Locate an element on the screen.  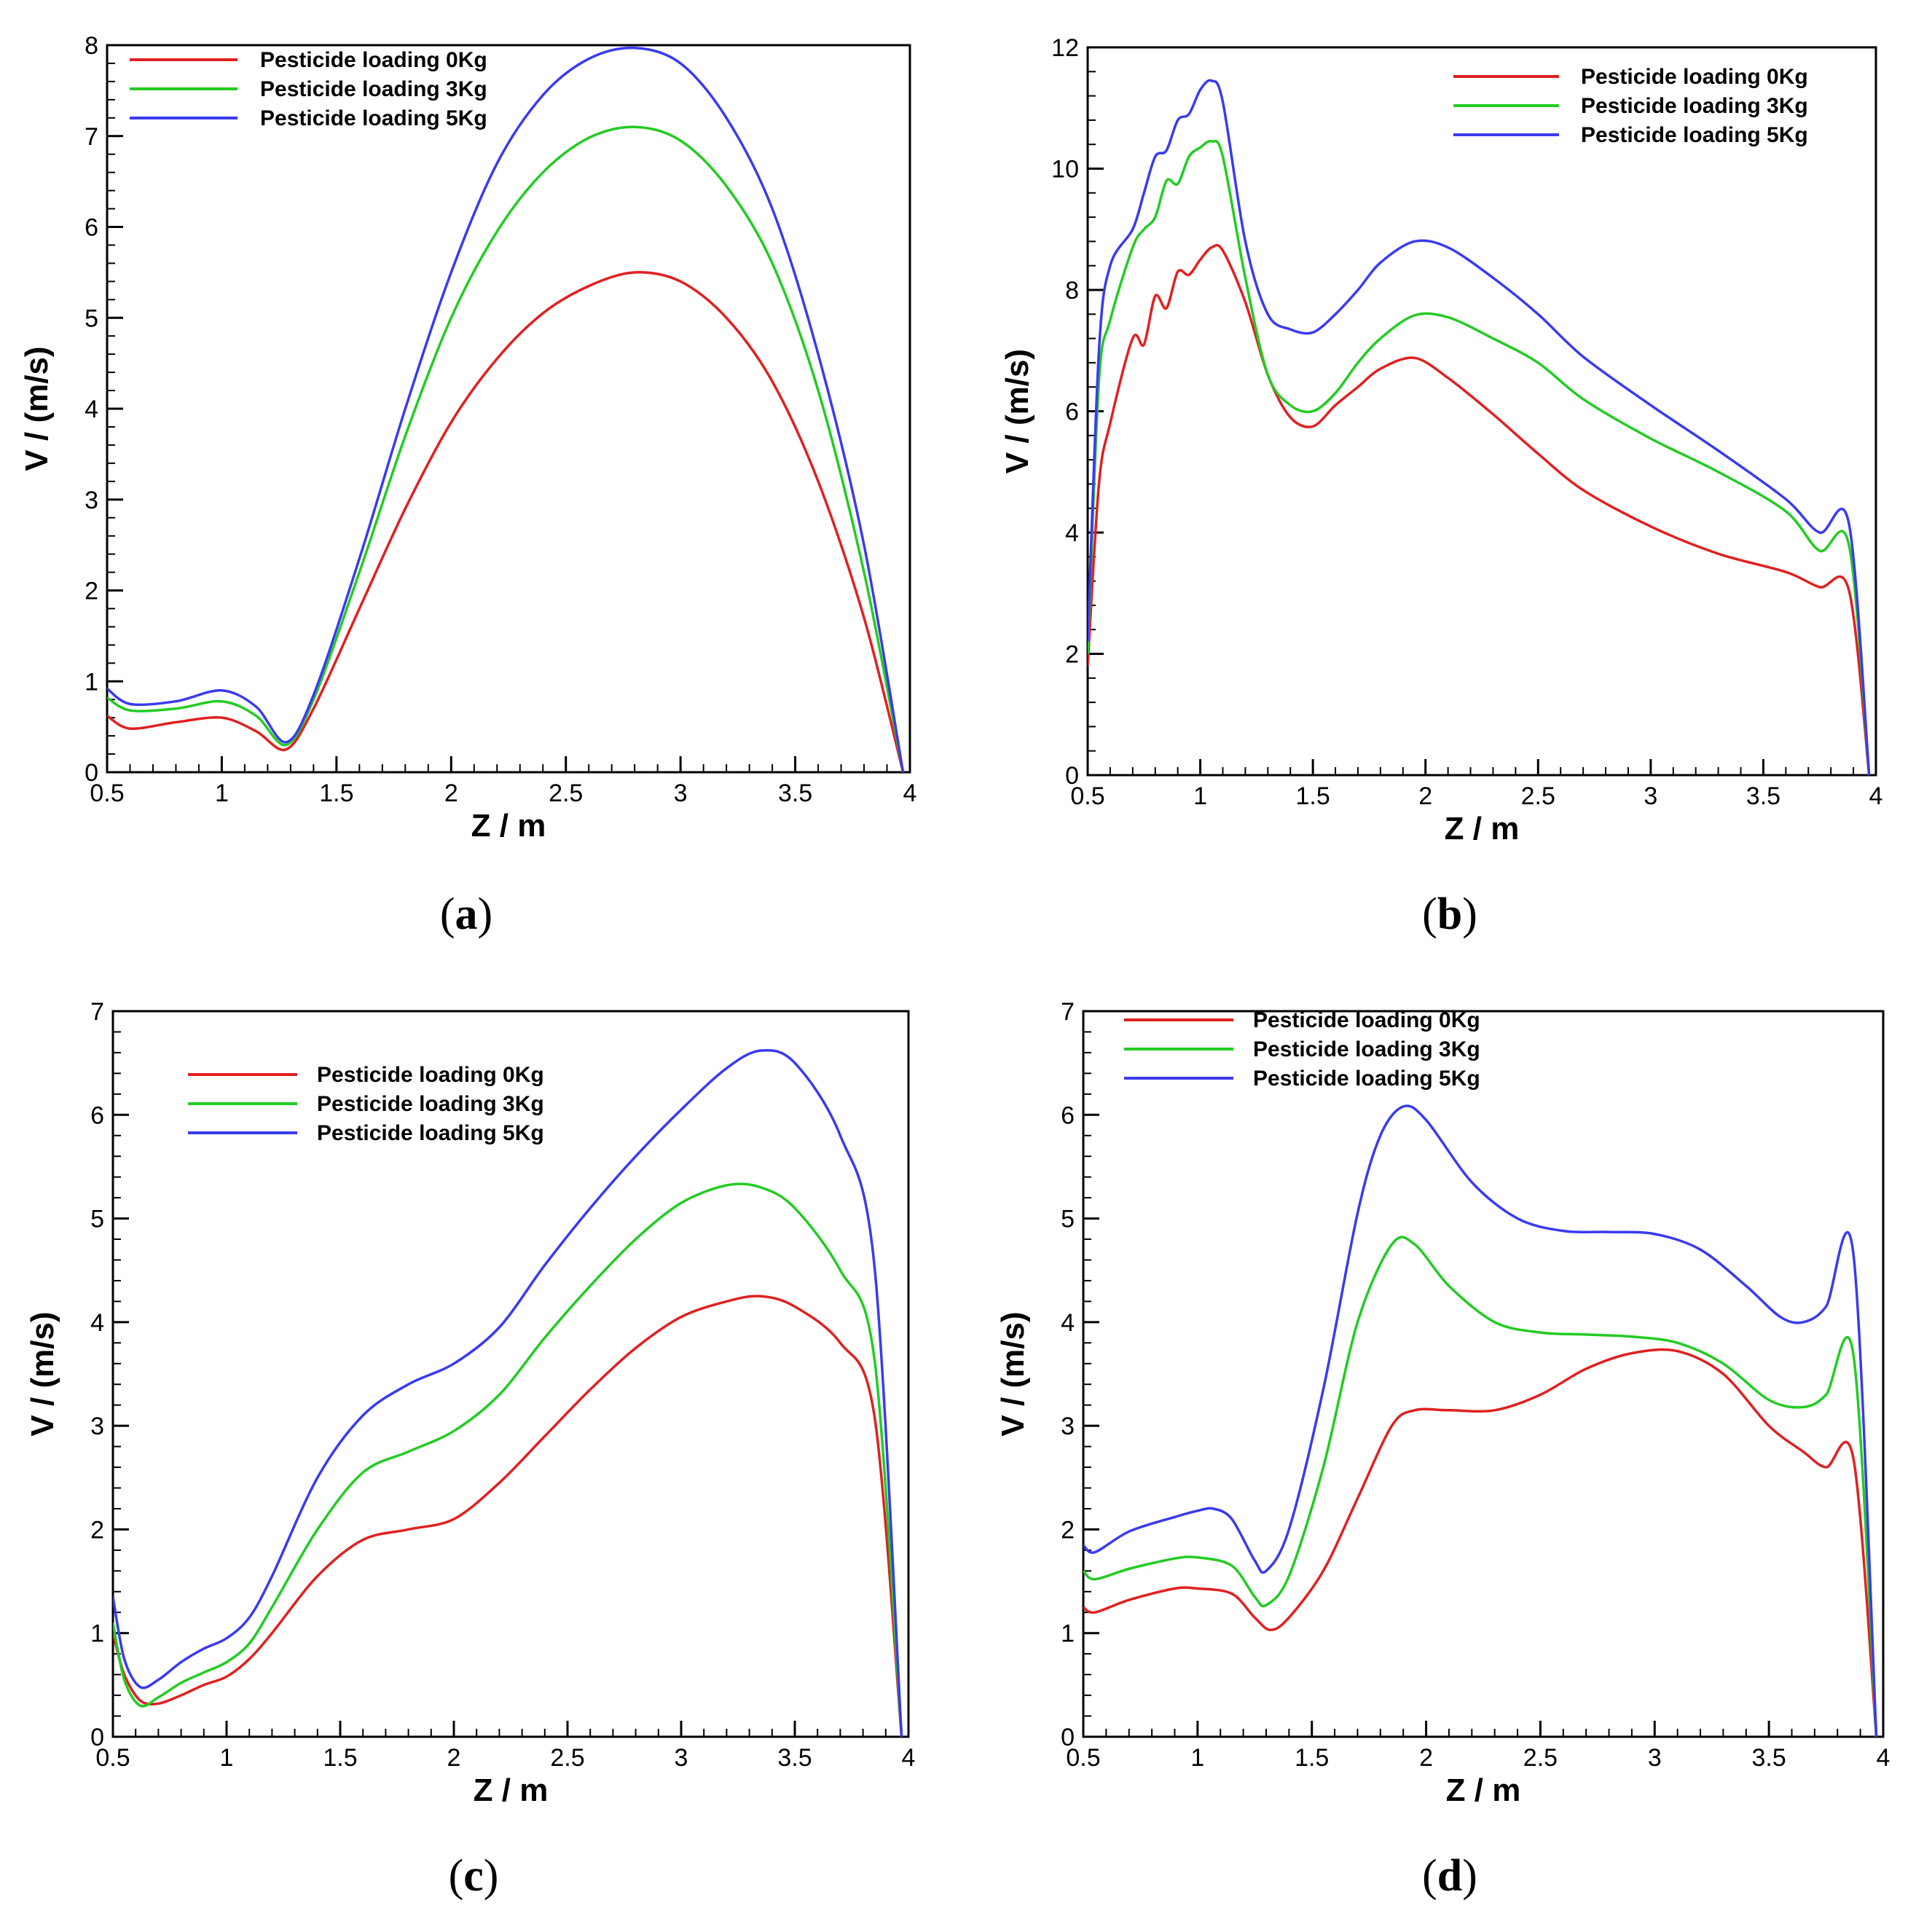
panel-label: (b) is located at coordinates (1449, 914).